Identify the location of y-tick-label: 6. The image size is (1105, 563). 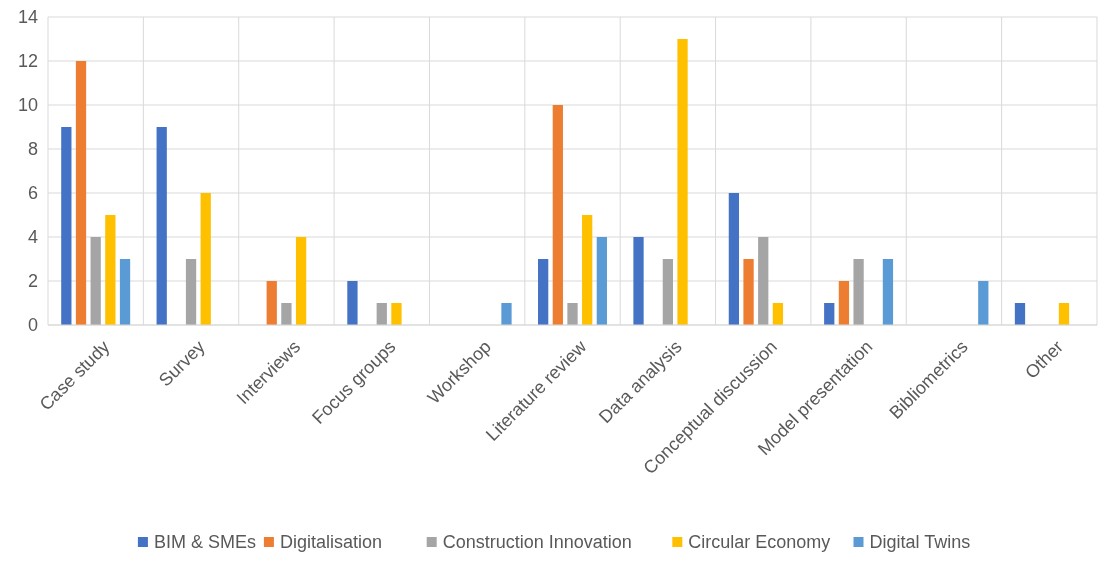
(32, 193).